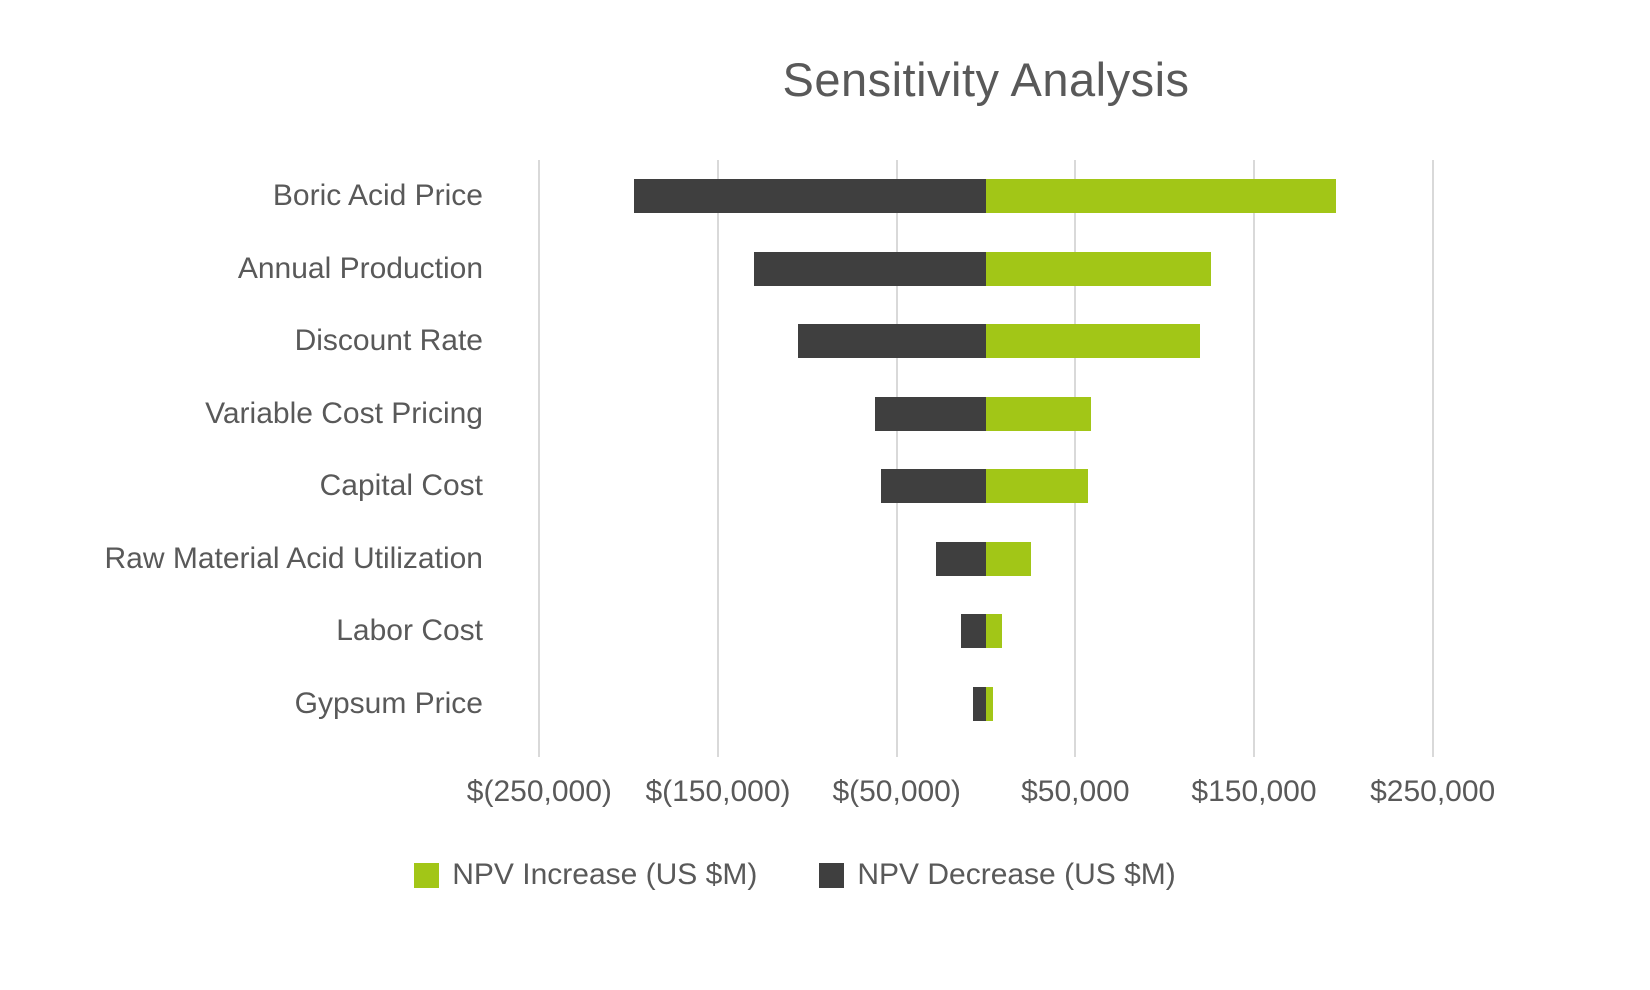 This screenshot has width=1650, height=990. I want to click on x-tick-label: $150,000, so click(1254, 791).